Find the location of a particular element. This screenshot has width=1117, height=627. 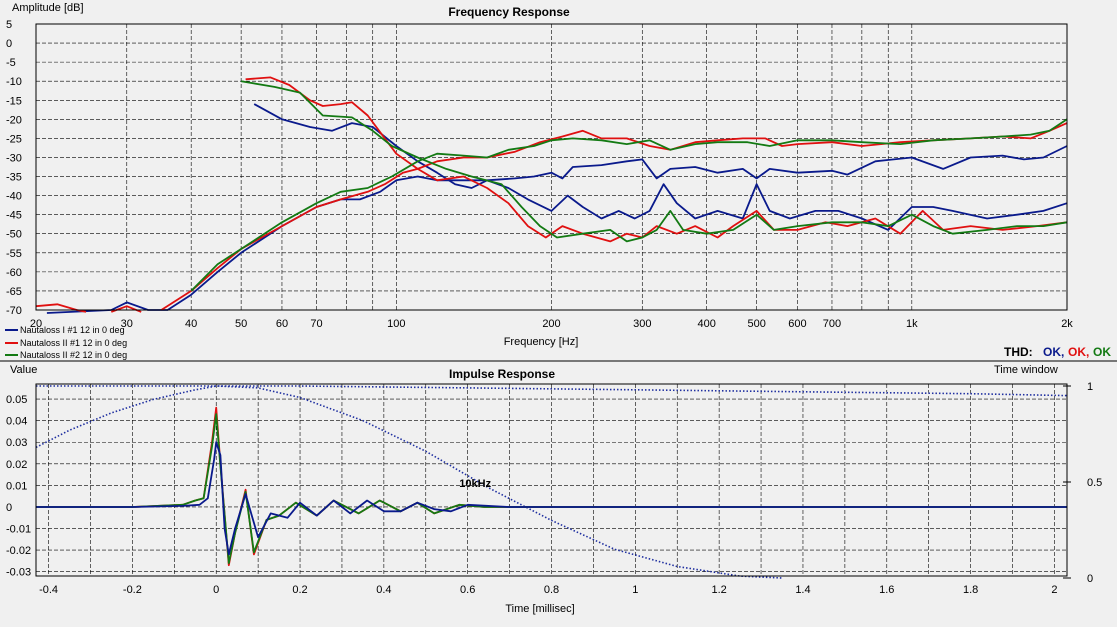

freq-y-tick: 0 is located at coordinates (9, 44).